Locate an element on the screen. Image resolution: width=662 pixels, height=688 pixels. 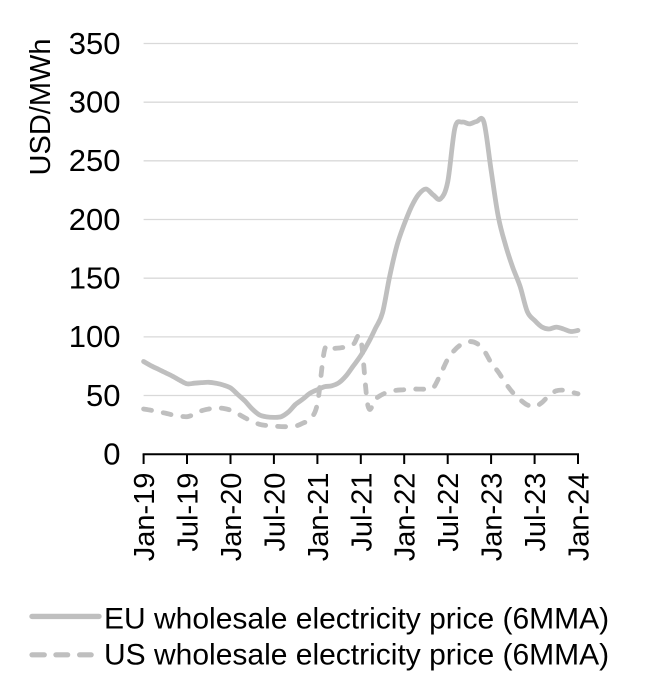
svg-text: 50 is located at coordinates (103, 395).